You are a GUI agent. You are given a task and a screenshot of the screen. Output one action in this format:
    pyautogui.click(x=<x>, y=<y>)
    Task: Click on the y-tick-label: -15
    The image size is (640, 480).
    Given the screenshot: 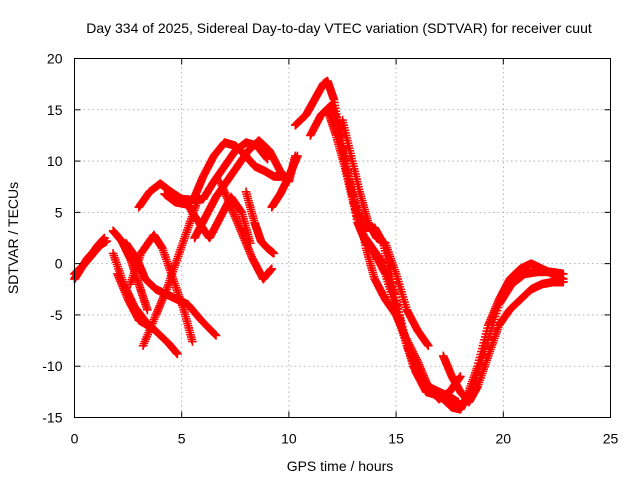 What is the action you would take?
    pyautogui.click(x=52, y=418)
    